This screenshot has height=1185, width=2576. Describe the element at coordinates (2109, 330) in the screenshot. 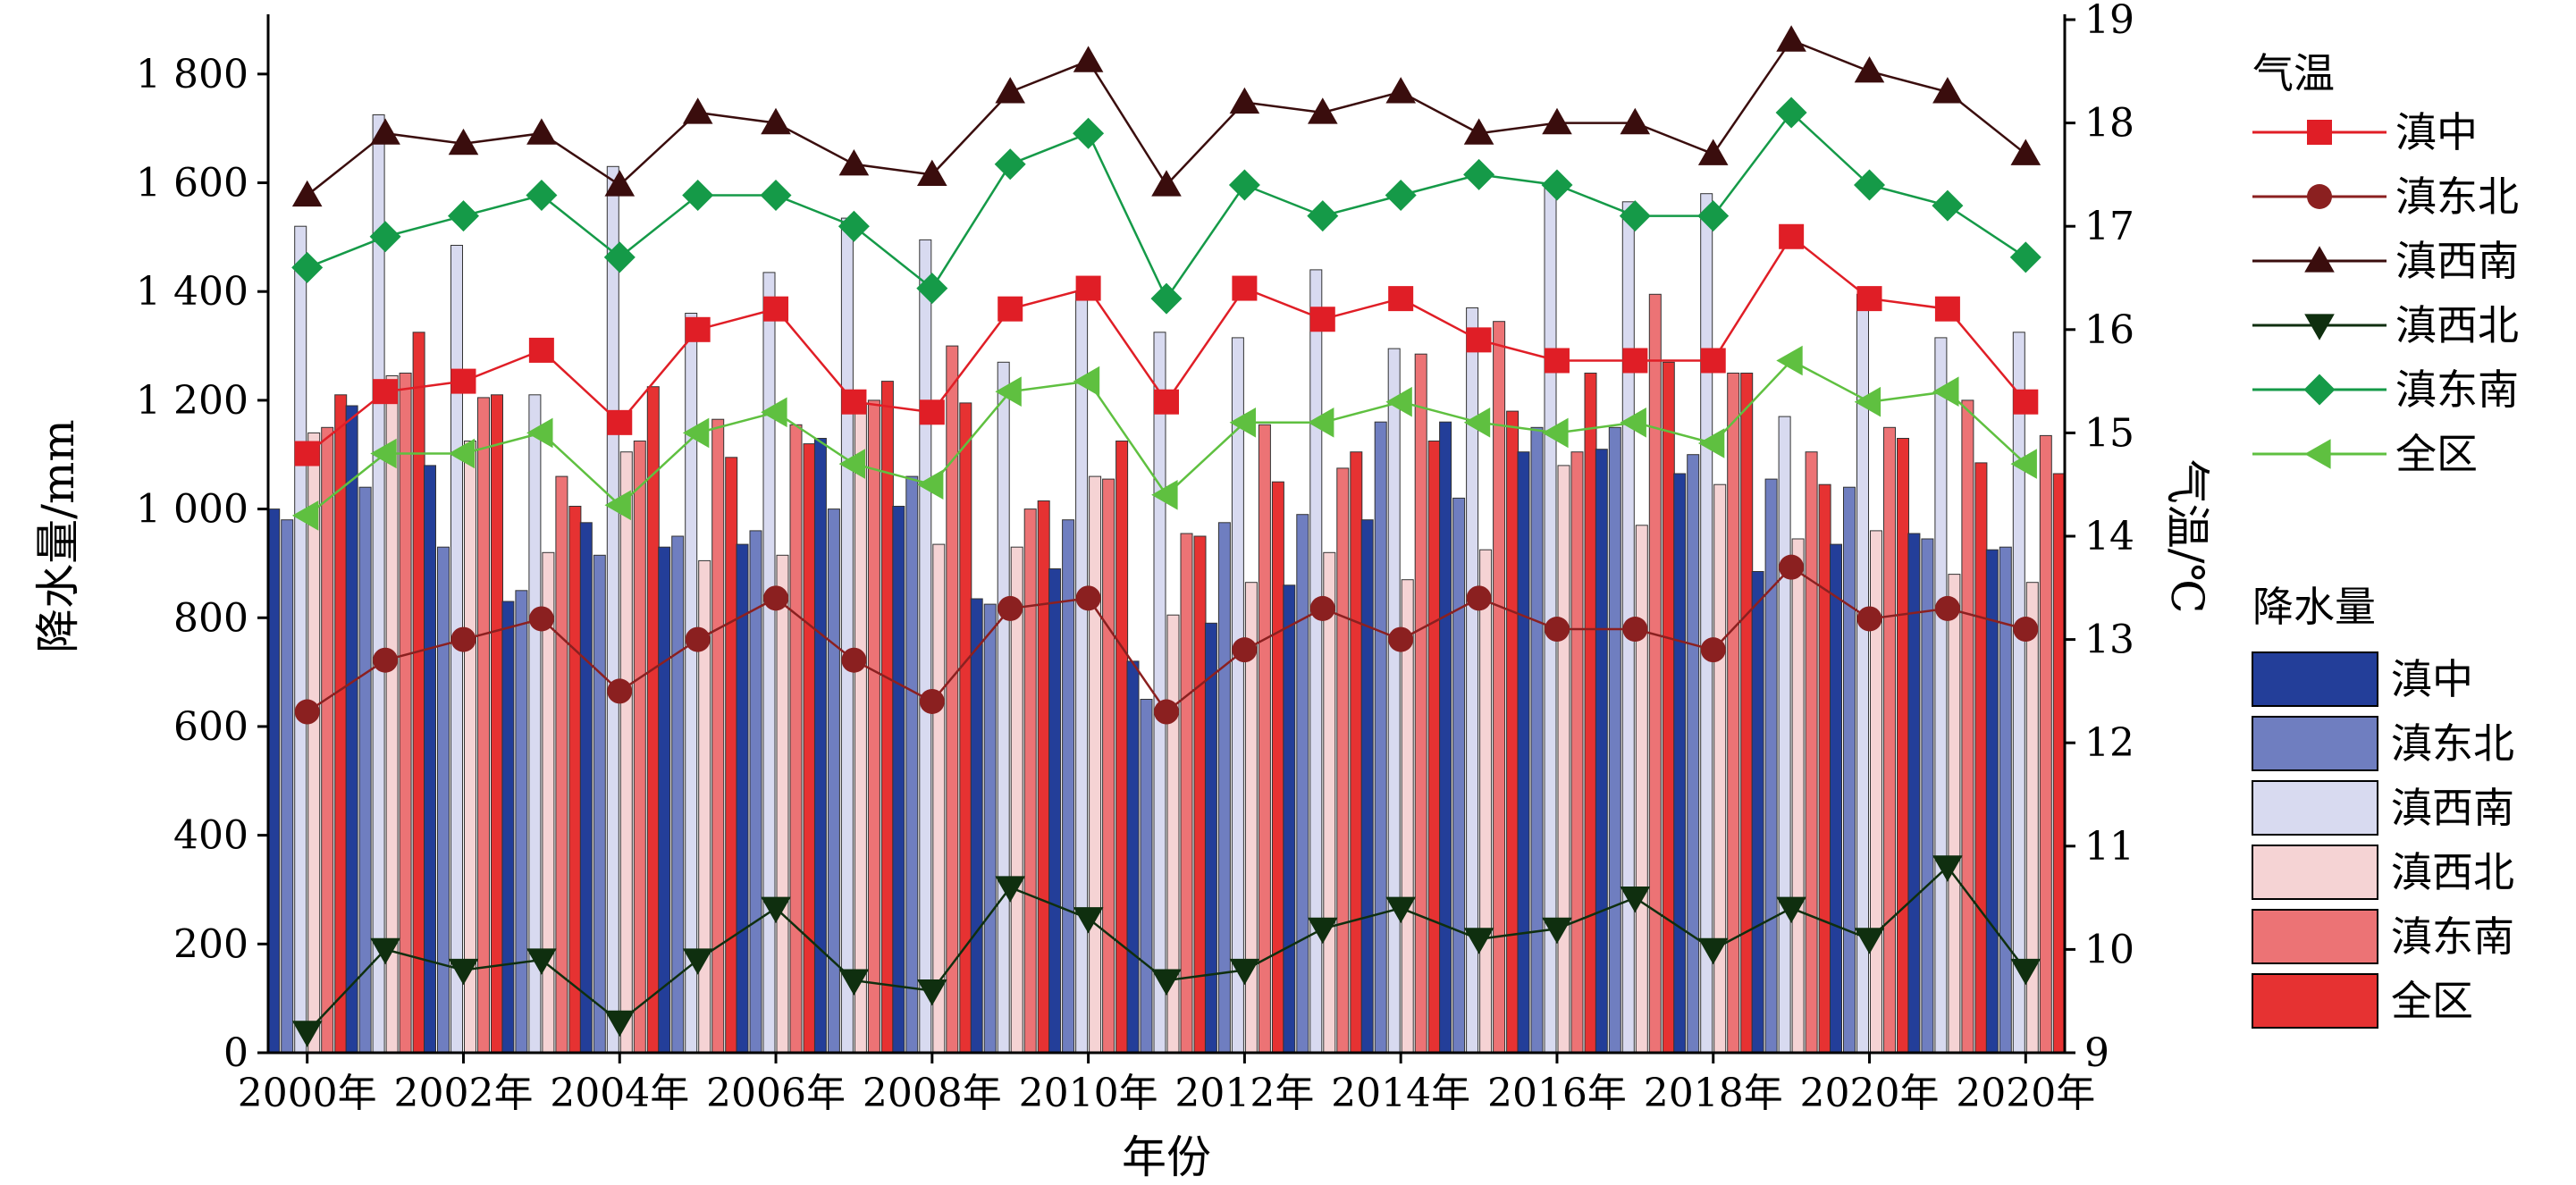

I see `right-tick-label: 16` at that location.